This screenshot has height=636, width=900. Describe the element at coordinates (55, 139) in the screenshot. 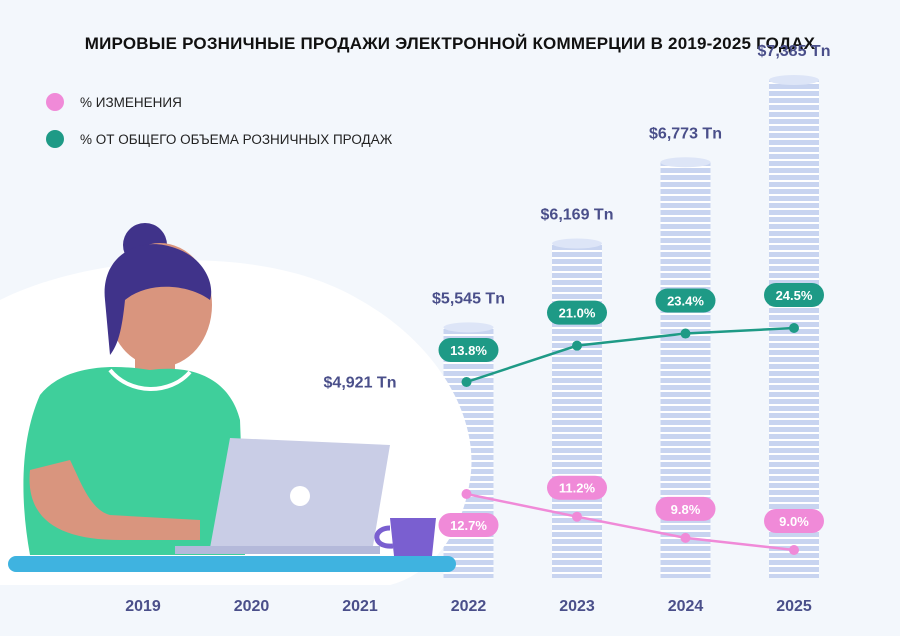

I see `legend-swatch-teal` at that location.